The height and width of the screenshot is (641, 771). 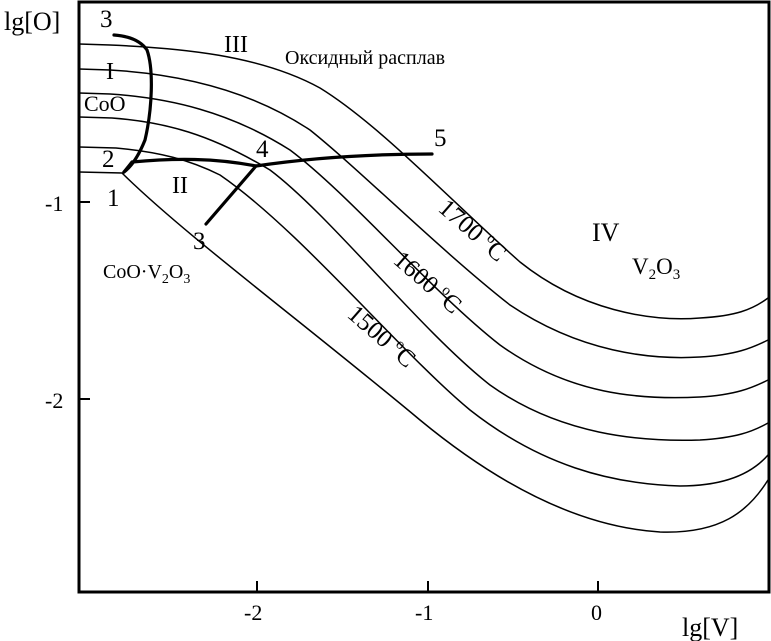 What do you see at coordinates (236, 45) in the screenshot?
I see `region-label-III: III` at bounding box center [236, 45].